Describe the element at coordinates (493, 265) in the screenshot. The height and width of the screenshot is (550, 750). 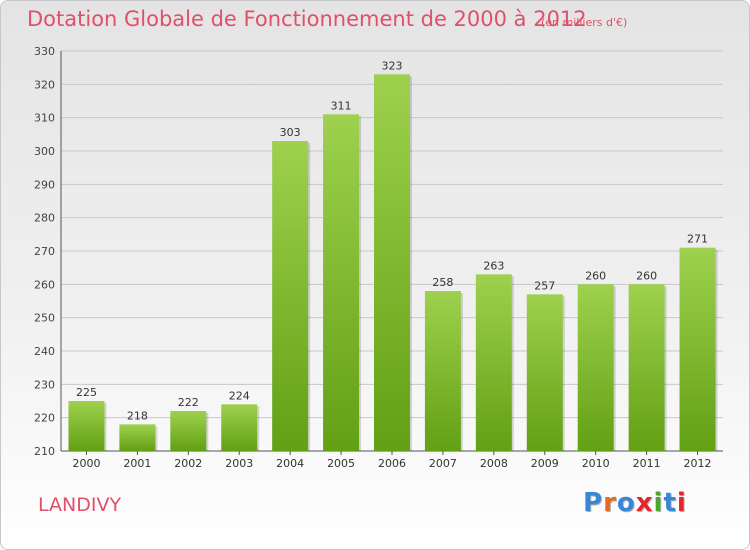
I see `bar-value-label: 263` at that location.